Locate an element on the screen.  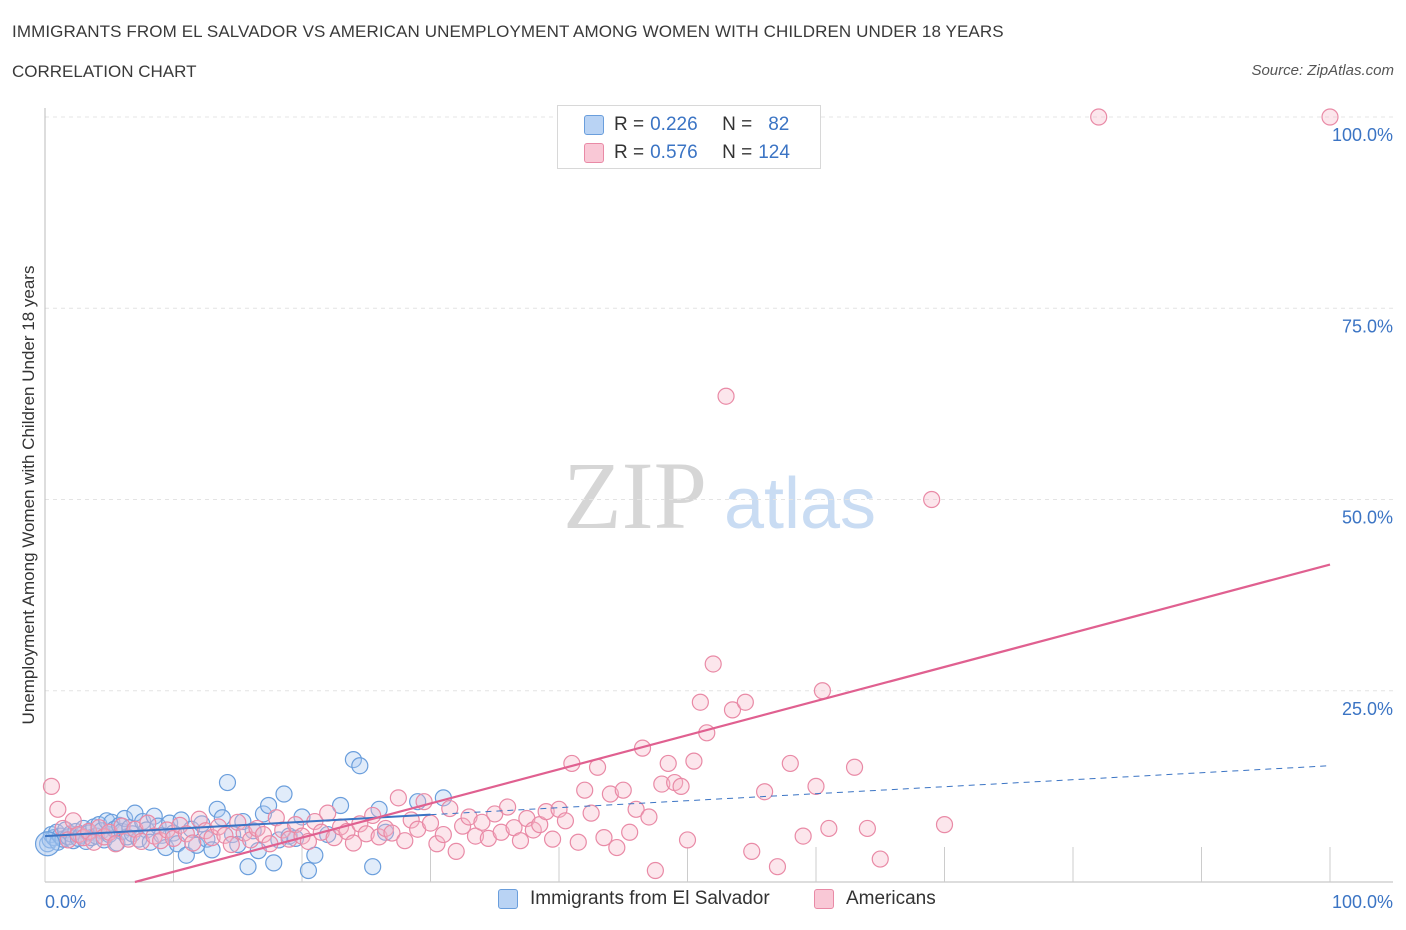
y-tick-label: 50.0% is located at coordinates (1367, 518).